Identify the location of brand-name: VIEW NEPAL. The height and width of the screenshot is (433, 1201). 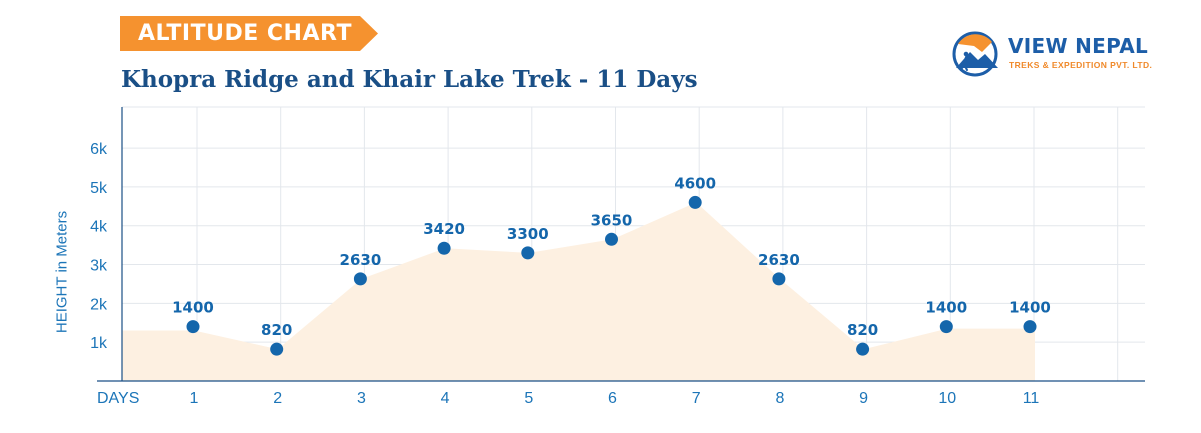
(1078, 46).